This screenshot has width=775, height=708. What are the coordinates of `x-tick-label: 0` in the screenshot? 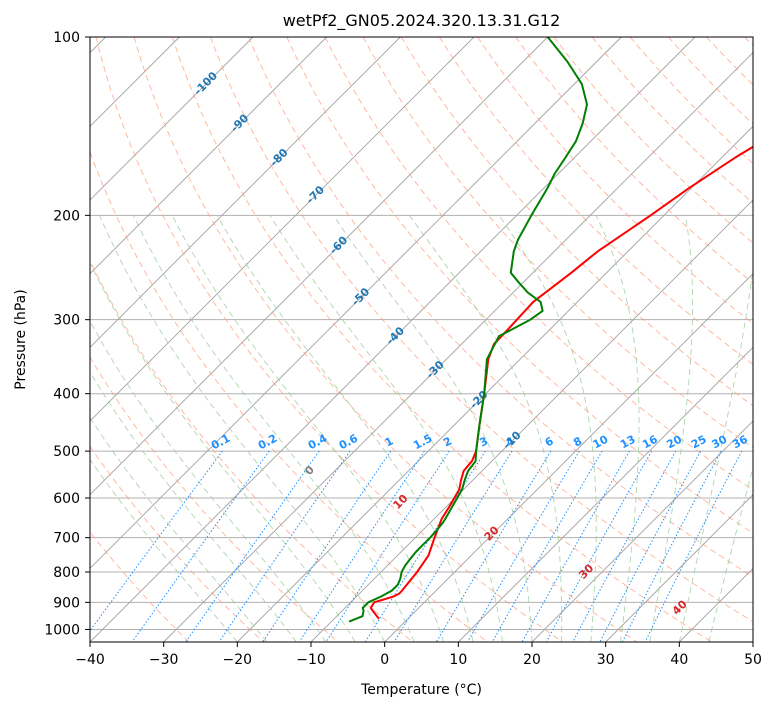 It's located at (384, 660).